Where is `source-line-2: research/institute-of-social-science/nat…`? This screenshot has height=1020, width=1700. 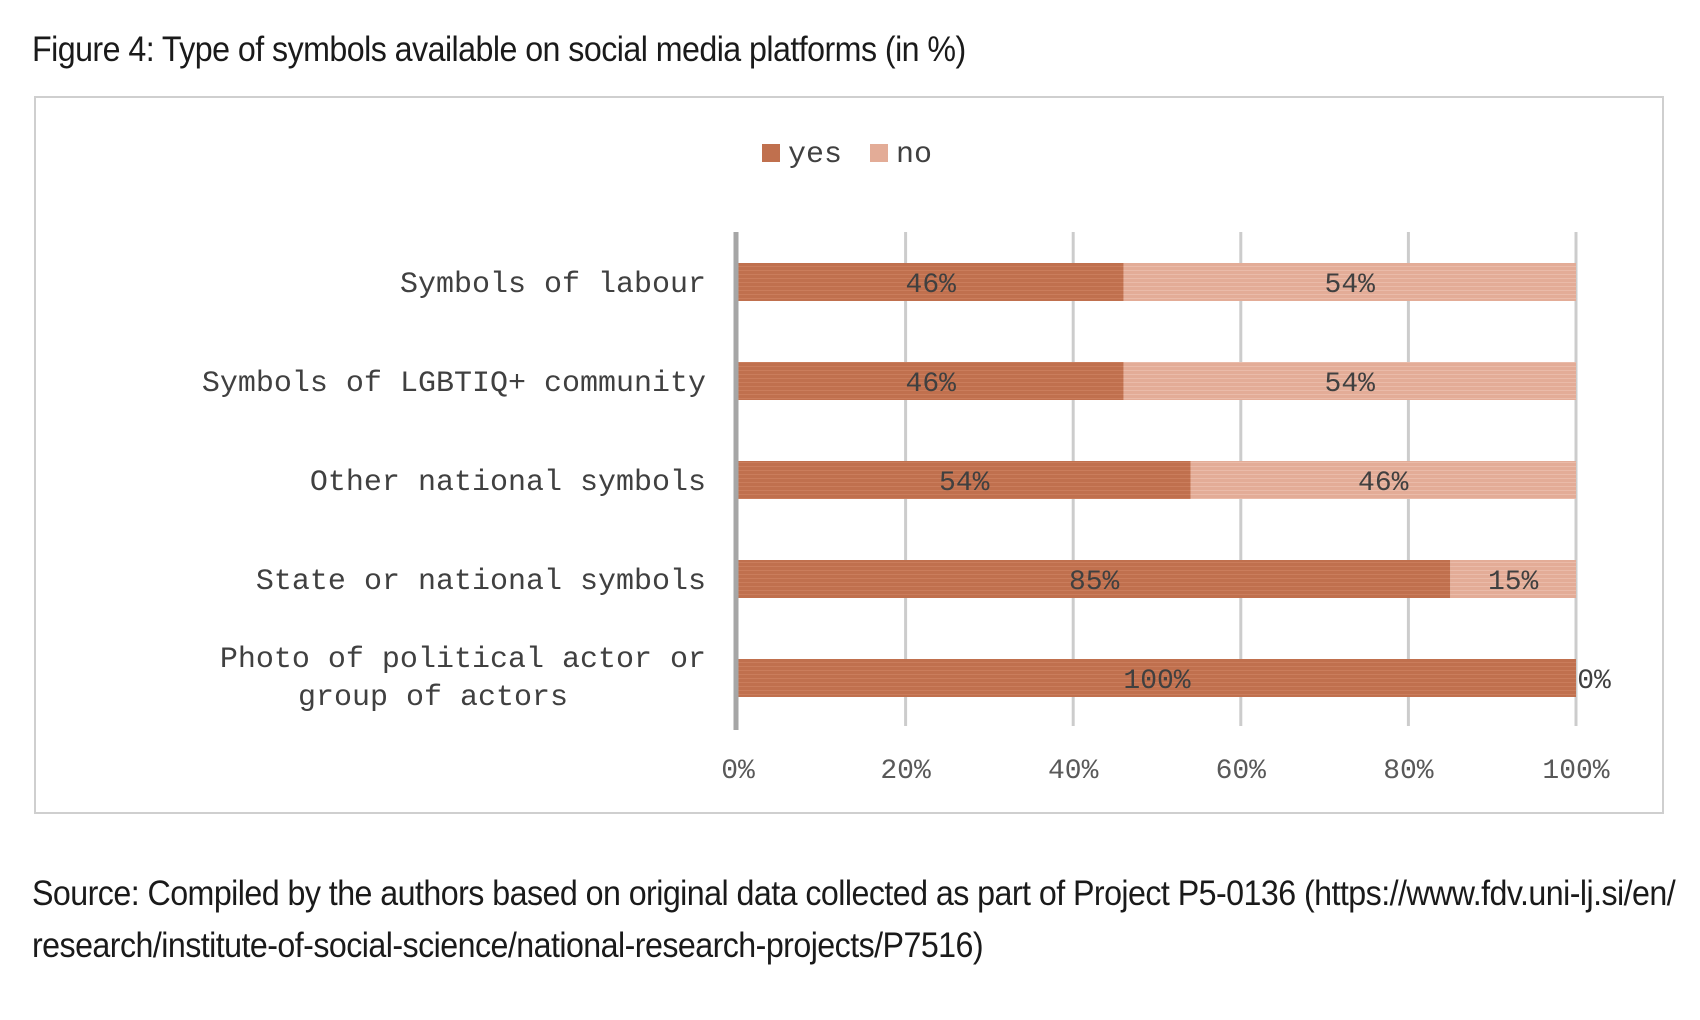 source-line-2: research/institute-of-social-science/nat… is located at coordinates (508, 945).